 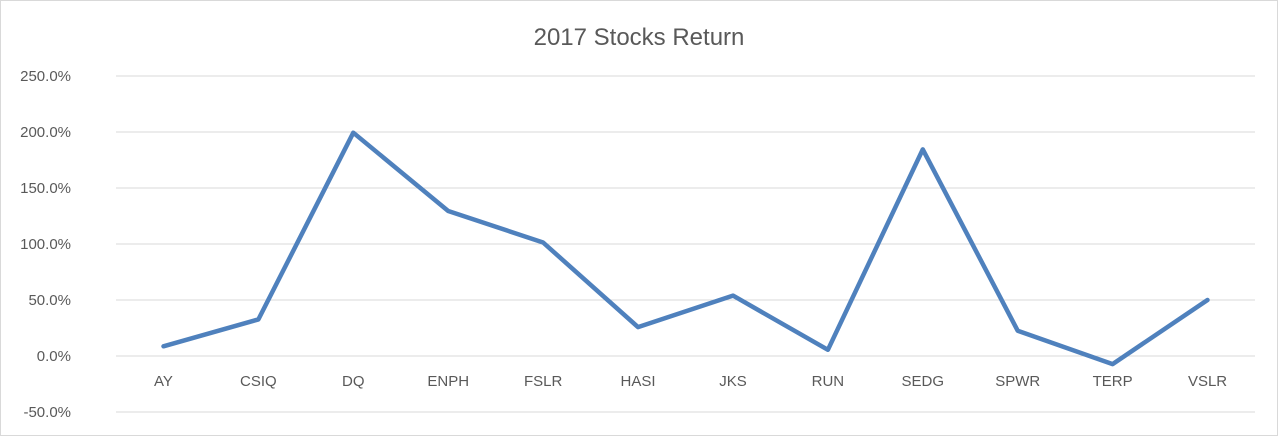 What do you see at coordinates (1017, 381) in the screenshot?
I see `x-tick-label: SPWR` at bounding box center [1017, 381].